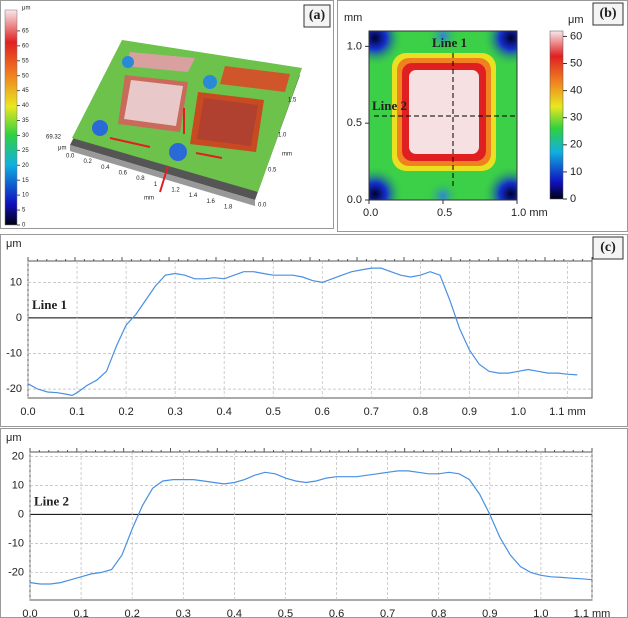  What do you see at coordinates (272, 171) in the screenshot?
I see `y-axis-label: 0.5` at bounding box center [272, 171].